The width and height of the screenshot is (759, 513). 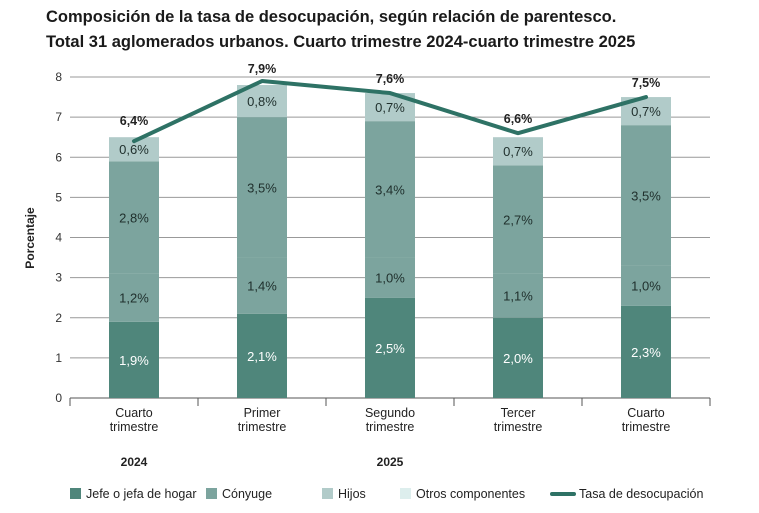 What do you see at coordinates (390, 462) in the screenshot?
I see `year-label: 2025` at bounding box center [390, 462].